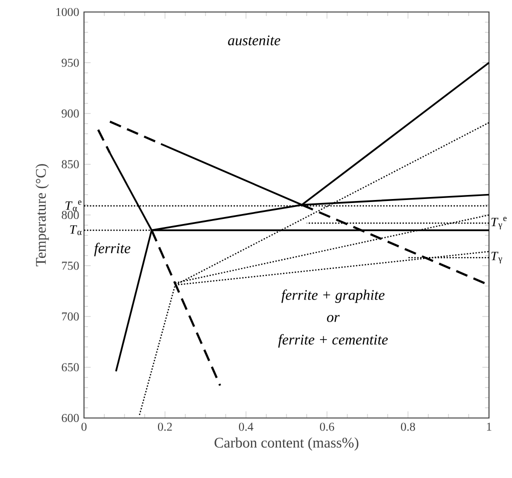 This screenshot has width=512, height=478. Describe the element at coordinates (489, 426) in the screenshot. I see `x-tick-label: 1` at that location.